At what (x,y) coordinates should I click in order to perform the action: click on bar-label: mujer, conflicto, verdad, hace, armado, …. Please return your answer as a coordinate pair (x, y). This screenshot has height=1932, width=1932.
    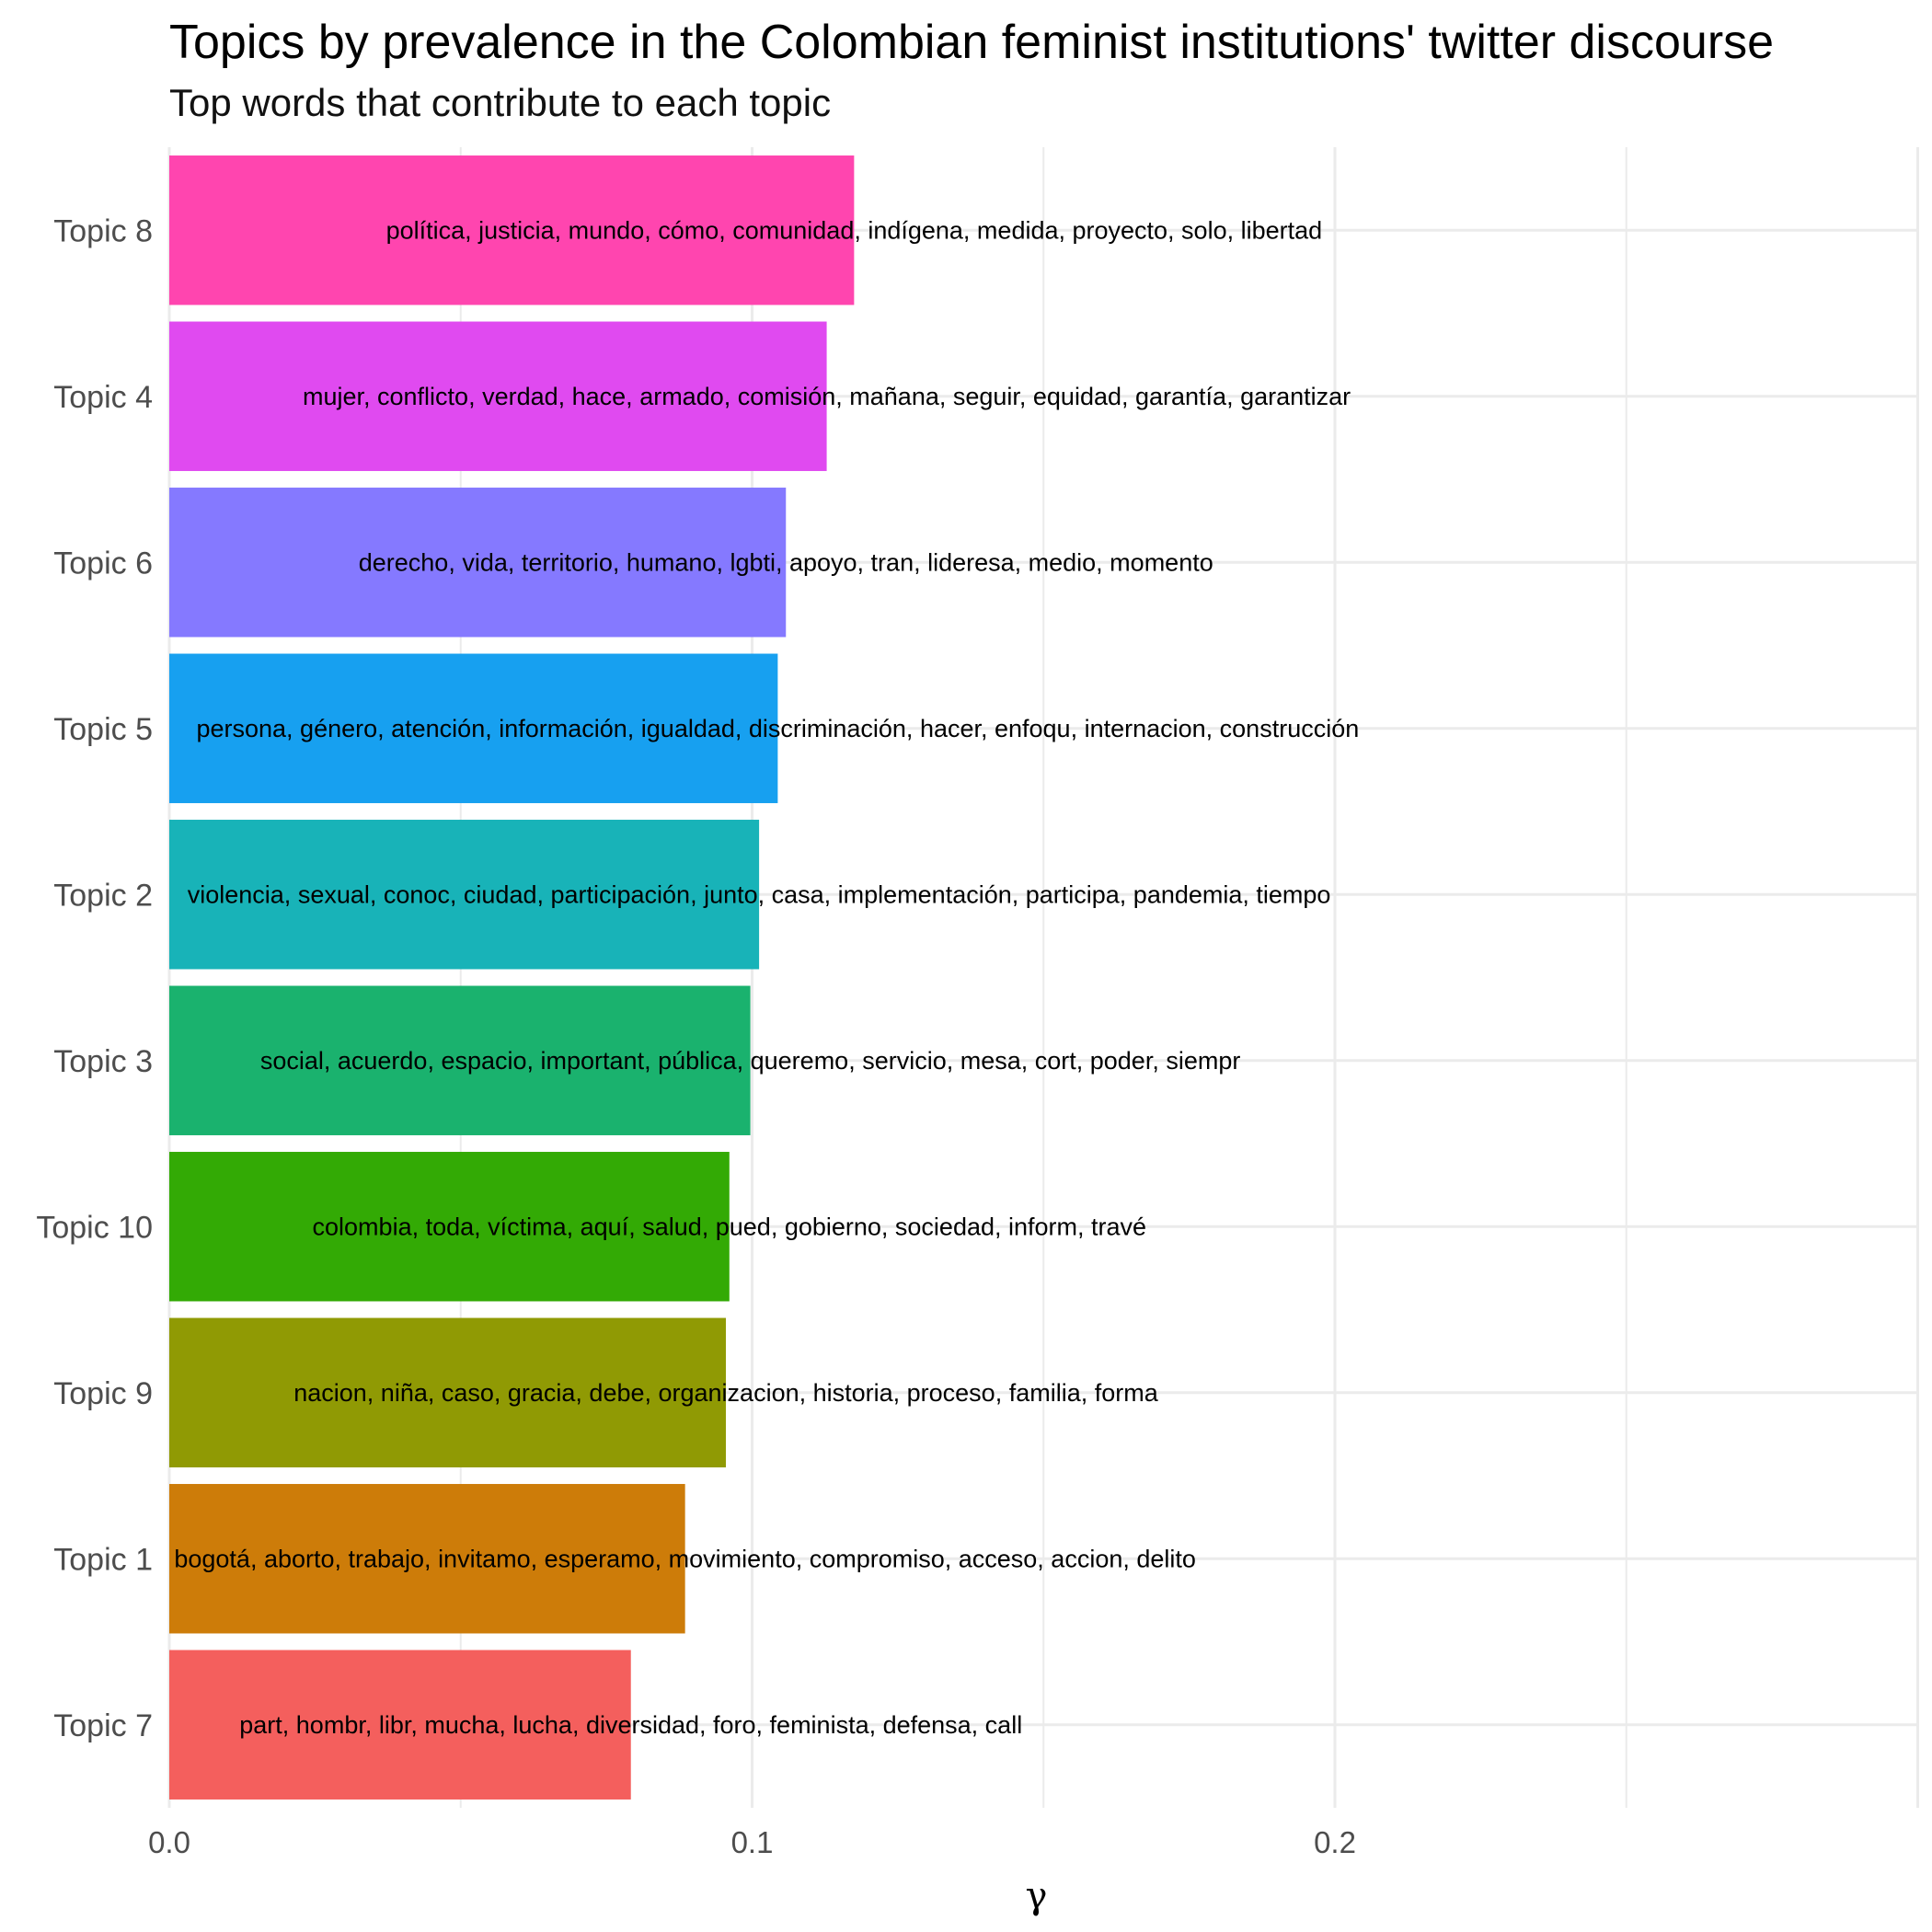
    Looking at the image, I should click on (827, 396).